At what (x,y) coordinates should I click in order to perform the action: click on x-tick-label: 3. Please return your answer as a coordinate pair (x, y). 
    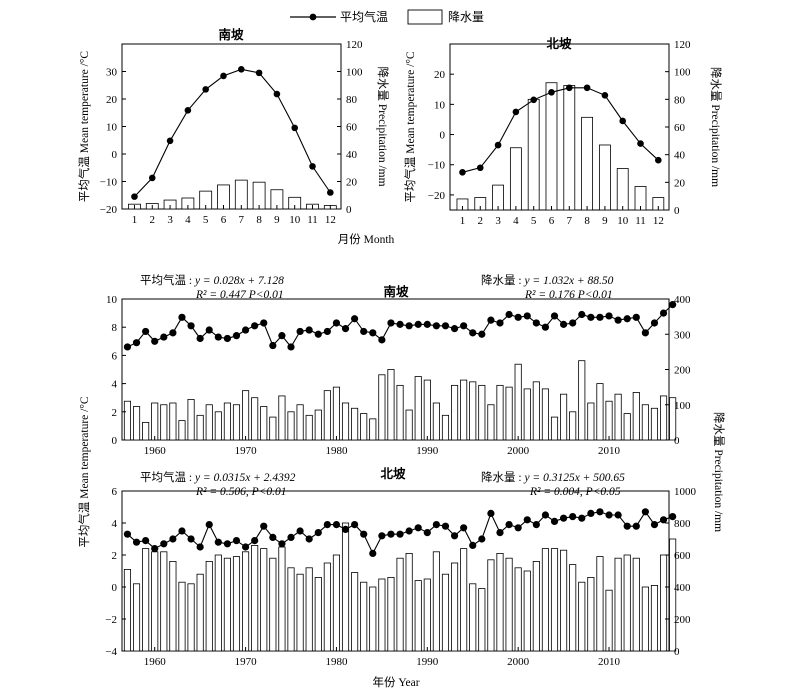
    Looking at the image, I should click on (498, 221).